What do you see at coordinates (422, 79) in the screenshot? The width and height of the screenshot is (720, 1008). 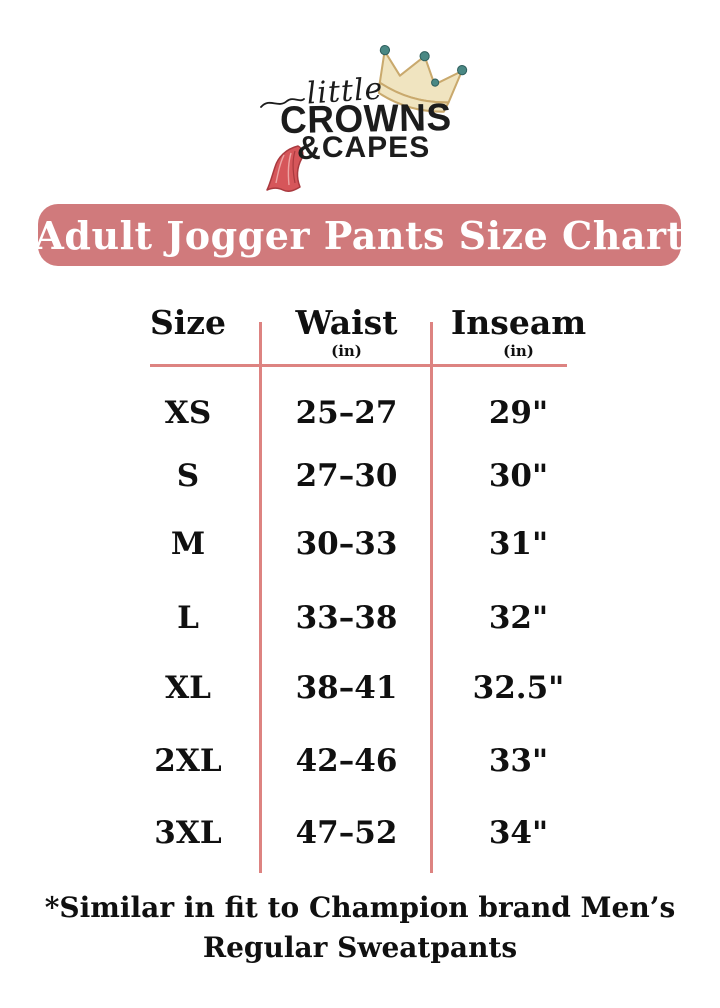 I see `crown-icon` at bounding box center [422, 79].